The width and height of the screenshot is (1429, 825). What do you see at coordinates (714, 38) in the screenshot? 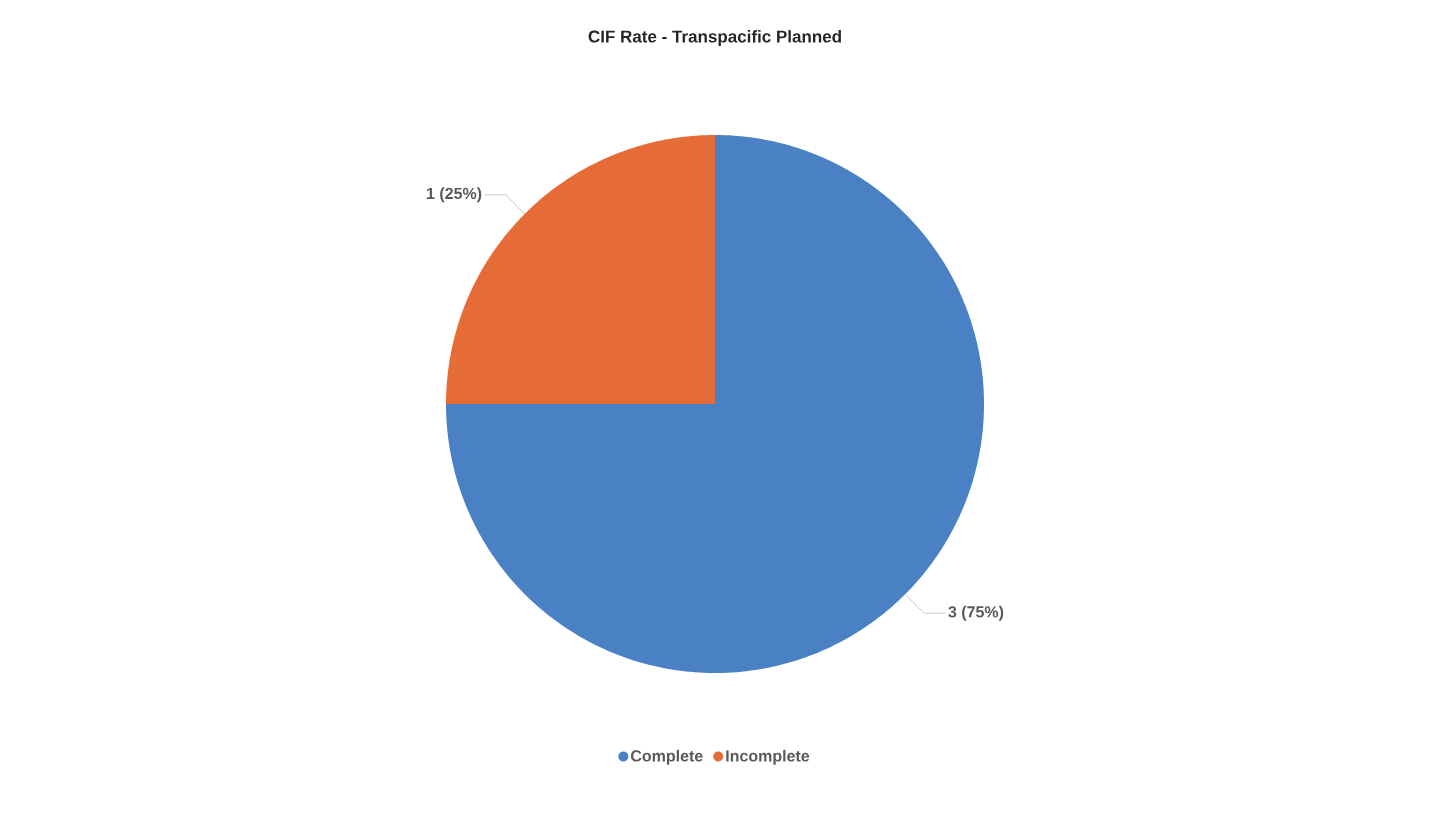
I see `chart-title: CIF Rate - Transpacific Planned` at bounding box center [714, 38].